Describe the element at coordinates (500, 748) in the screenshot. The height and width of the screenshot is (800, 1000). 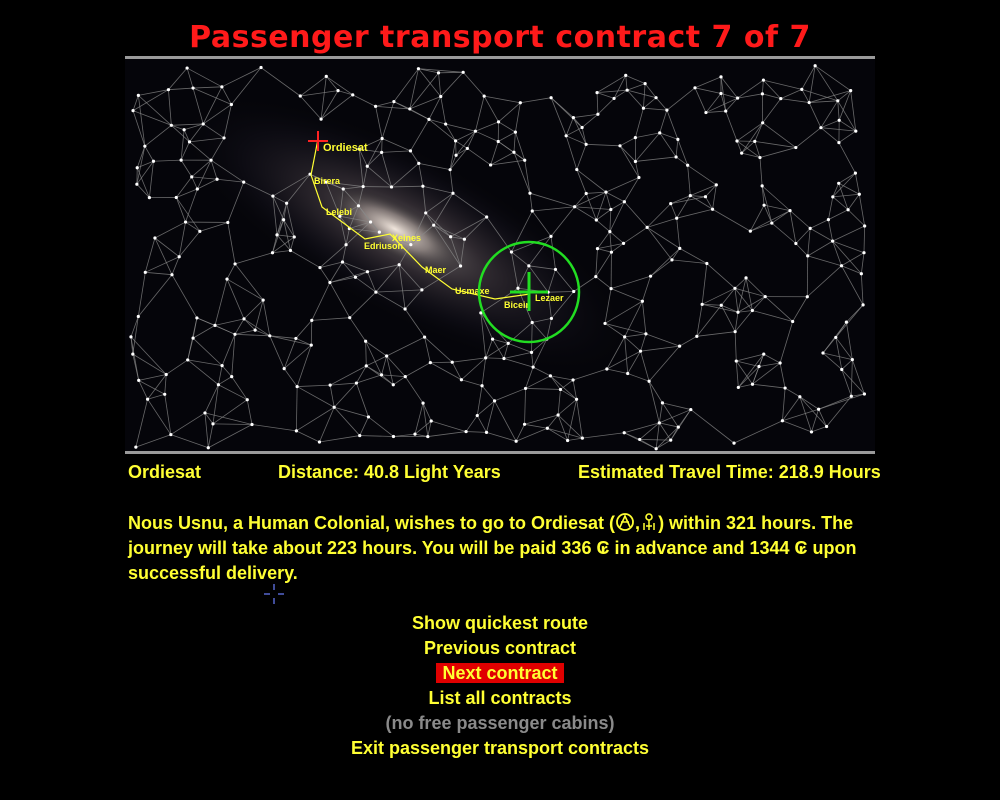
I see `exit-contracts-button: Exit passenger transport contracts` at that location.